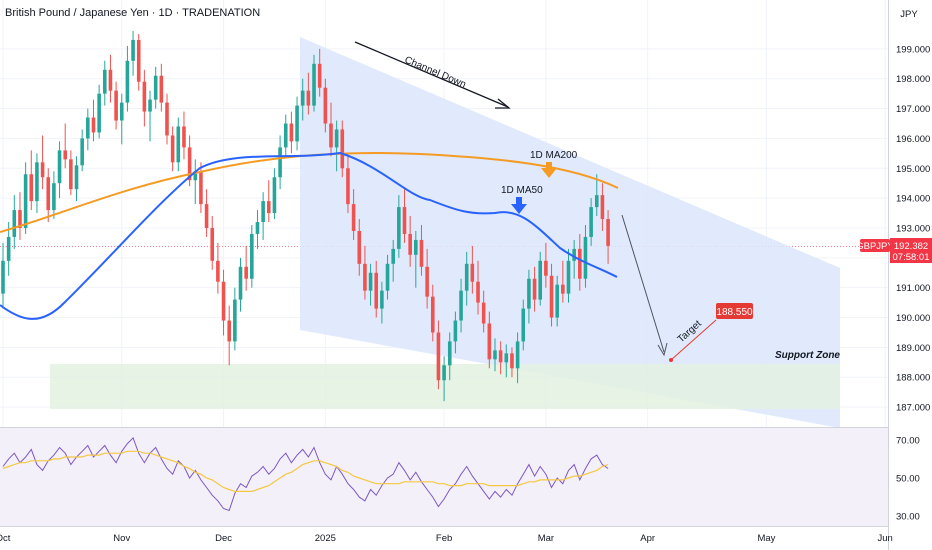  Describe the element at coordinates (647, 538) in the screenshot. I see `time-tick-label: Apr` at that location.